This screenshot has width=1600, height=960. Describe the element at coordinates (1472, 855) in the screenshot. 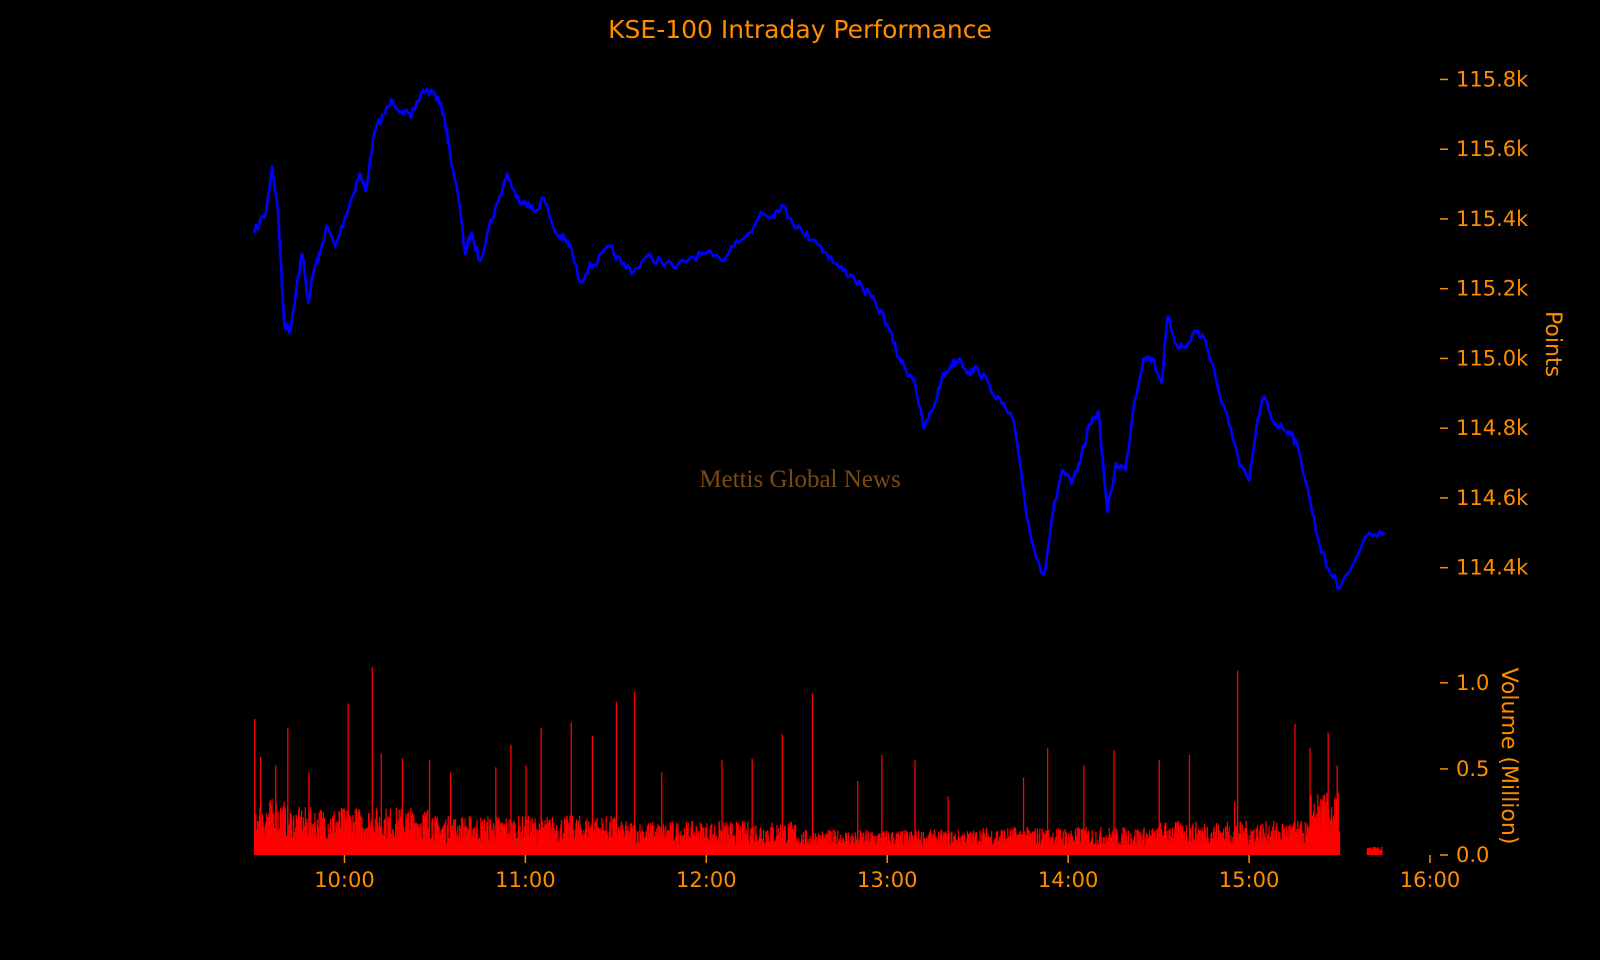

I see `volume-tick-label: 0.0` at that location.